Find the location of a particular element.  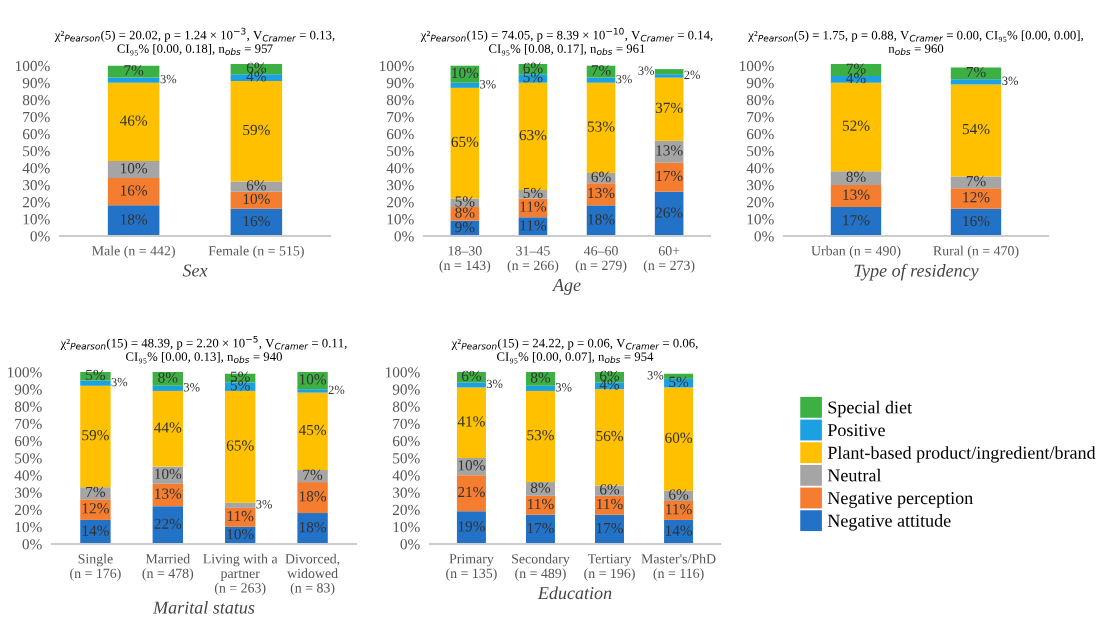

x-axis-title: Marital status is located at coordinates (203, 607).